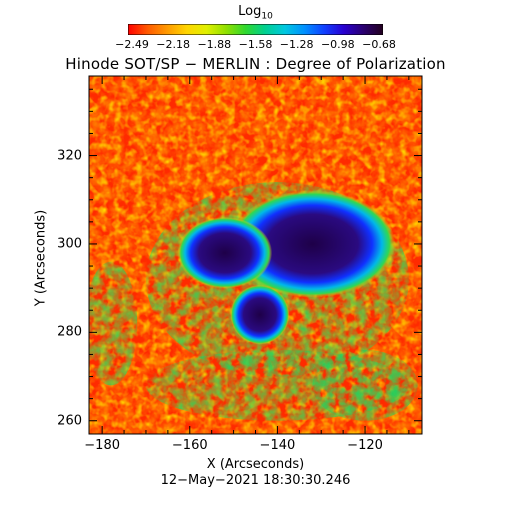 This screenshot has height=512, width=511. What do you see at coordinates (69, 156) in the screenshot?
I see `y-tick-label: 320` at bounding box center [69, 156].